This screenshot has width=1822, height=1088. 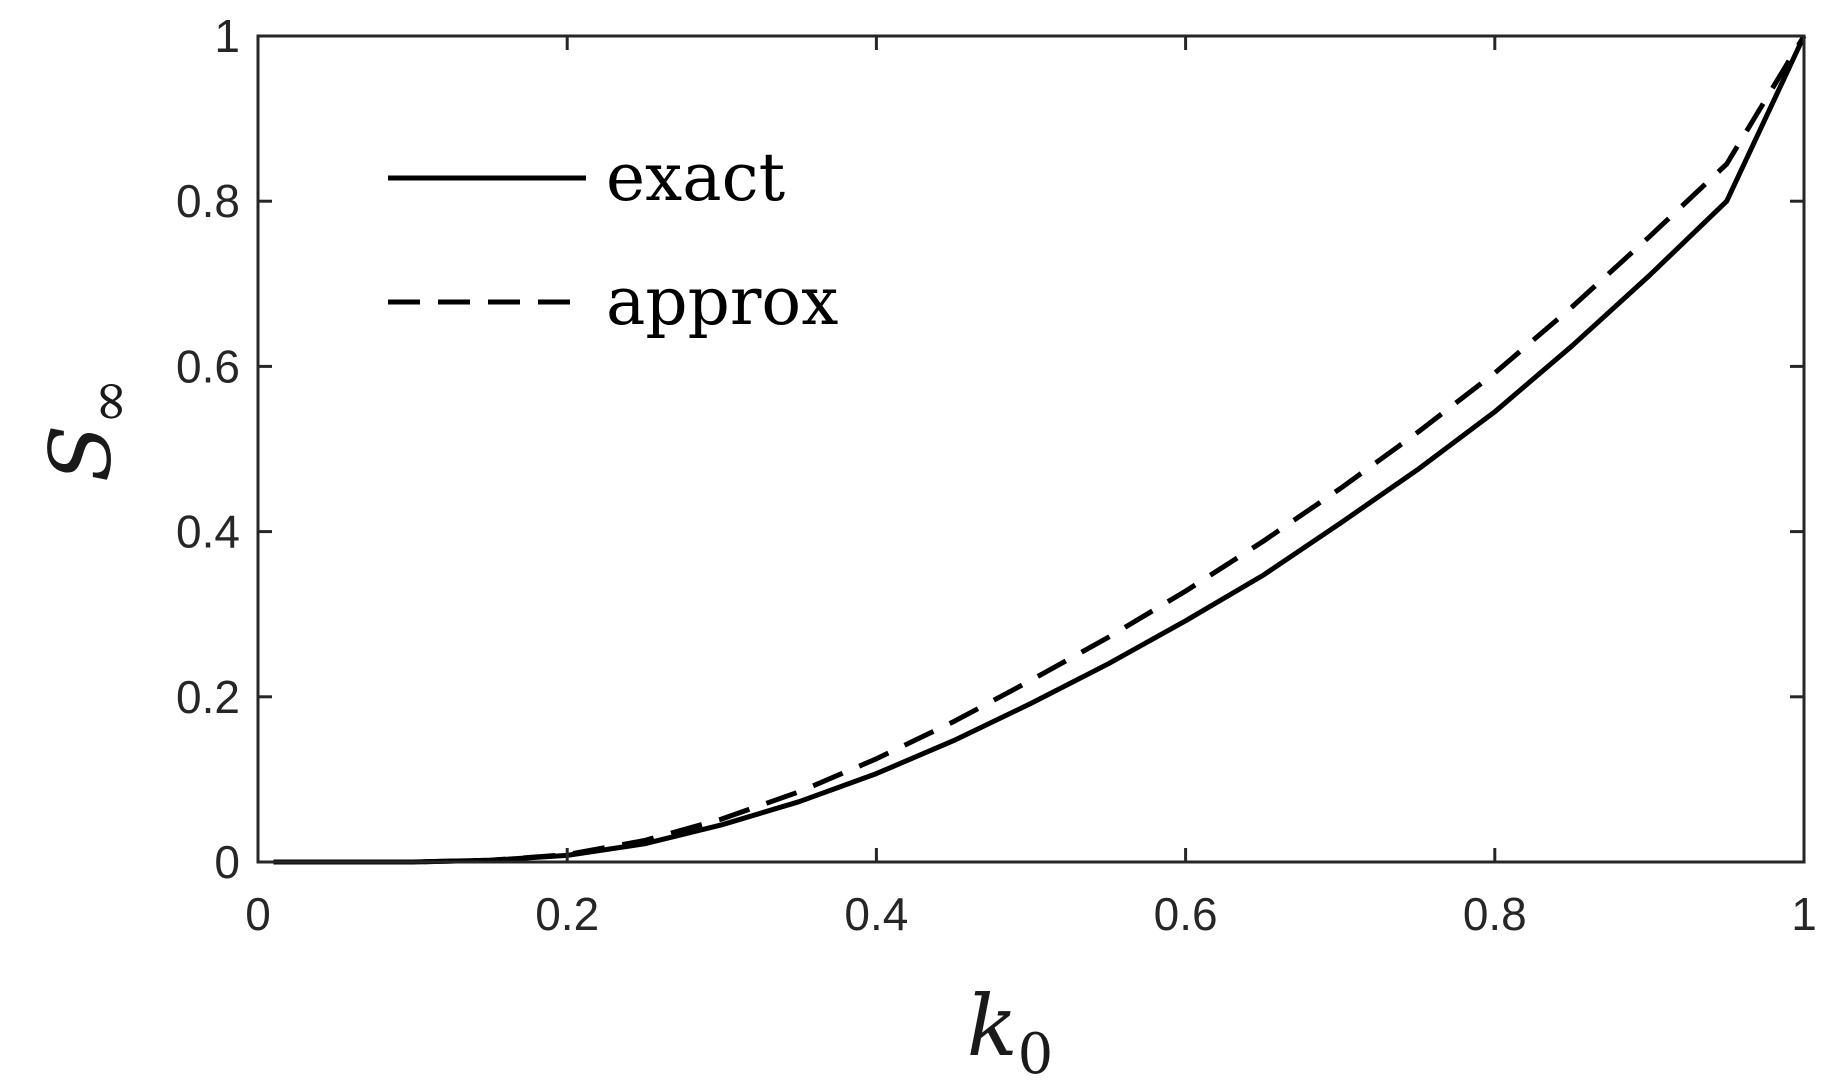 What do you see at coordinates (567, 914) in the screenshot?
I see `x-tick-label: 0.2` at bounding box center [567, 914].